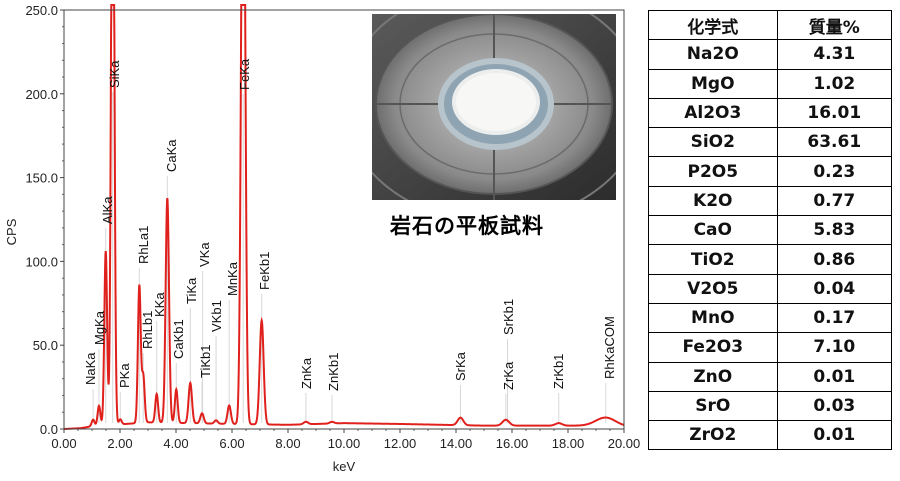 Image resolution: width=900 pixels, height=481 pixels. I want to click on mass-percent-cell: 16.01, so click(834, 113).